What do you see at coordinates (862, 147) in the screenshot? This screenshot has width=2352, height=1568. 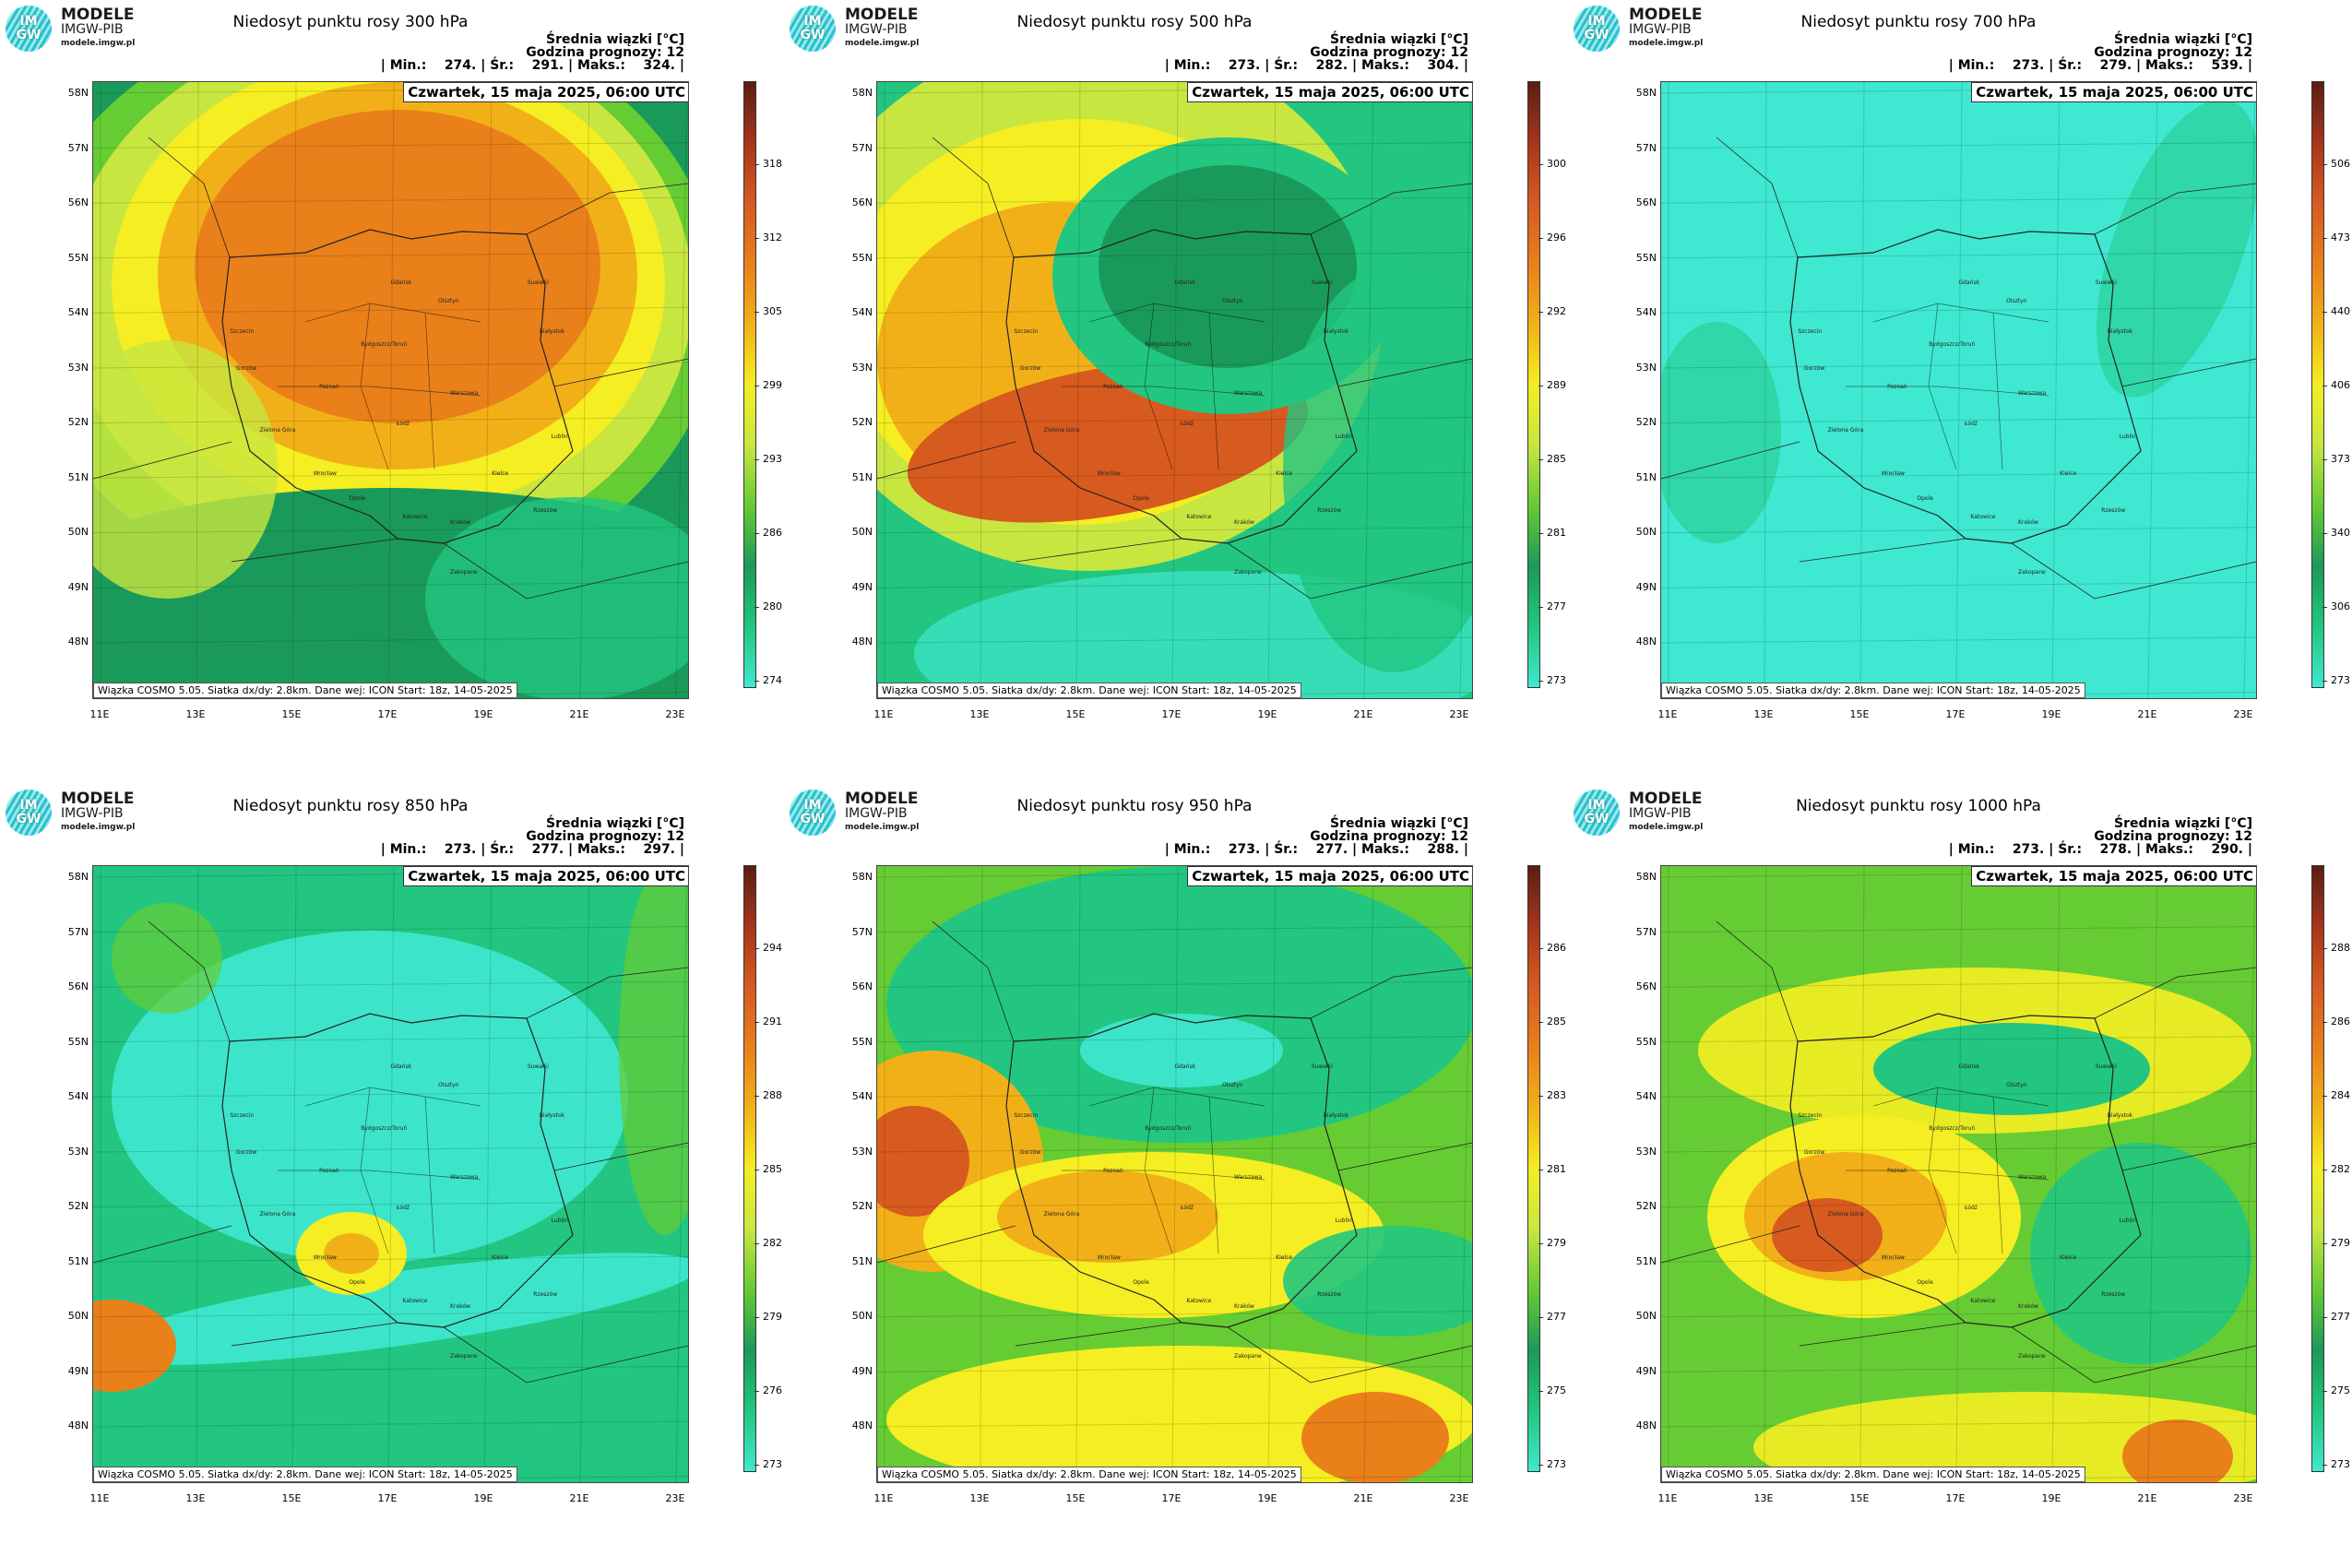 I see `latitude-tick: 57N` at bounding box center [862, 147].